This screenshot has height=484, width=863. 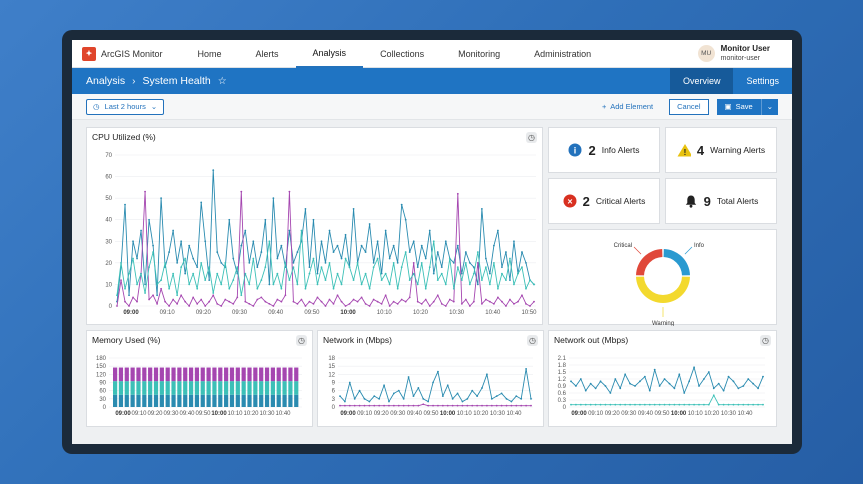 I want to click on save-options-chevron-icon: ⌄, so click(x=769, y=106).